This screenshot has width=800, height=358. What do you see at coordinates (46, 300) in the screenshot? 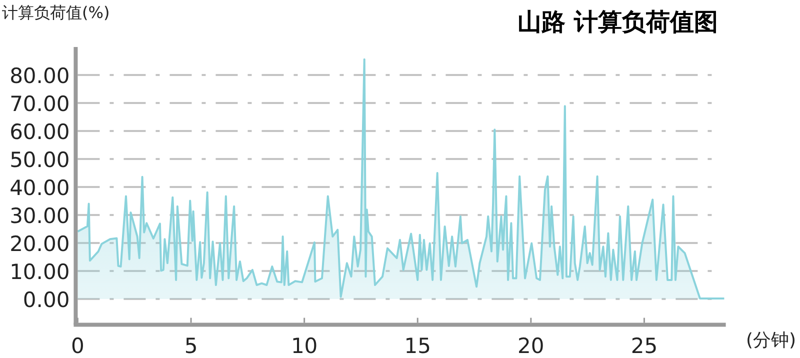
I see `y-tick-label: 0.00` at bounding box center [46, 300].